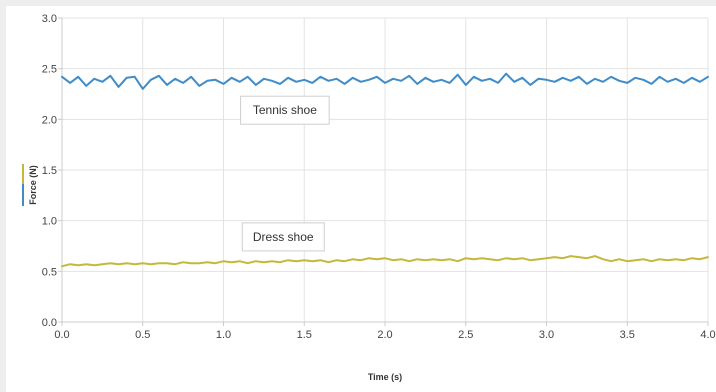 The image size is (716, 392). What do you see at coordinates (49, 120) in the screenshot?
I see `y-tick-label: 2.0` at bounding box center [49, 120].